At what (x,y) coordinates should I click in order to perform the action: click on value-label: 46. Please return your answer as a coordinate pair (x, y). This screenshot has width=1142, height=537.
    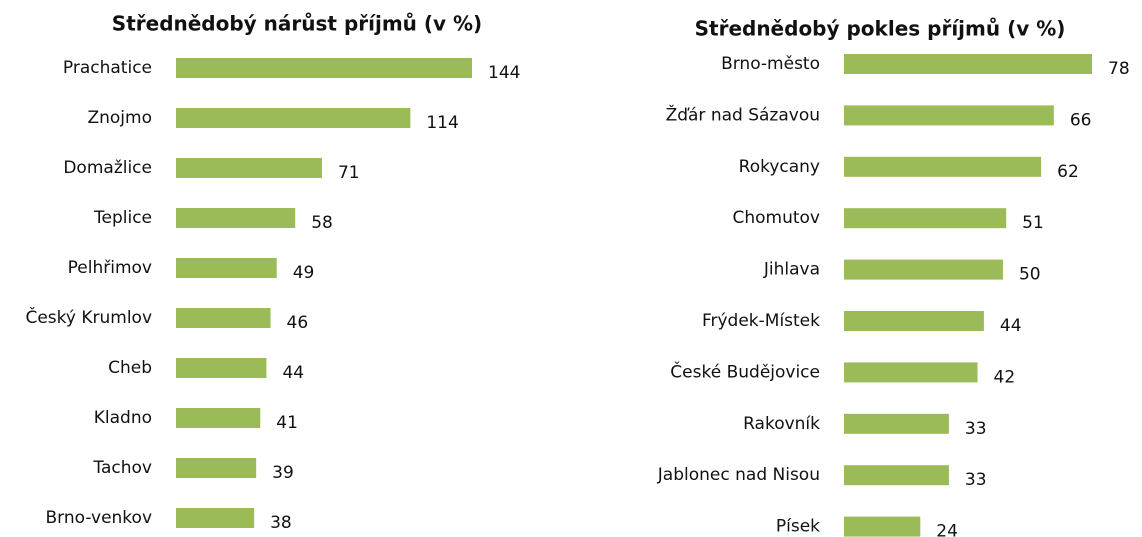
    Looking at the image, I should click on (298, 323).